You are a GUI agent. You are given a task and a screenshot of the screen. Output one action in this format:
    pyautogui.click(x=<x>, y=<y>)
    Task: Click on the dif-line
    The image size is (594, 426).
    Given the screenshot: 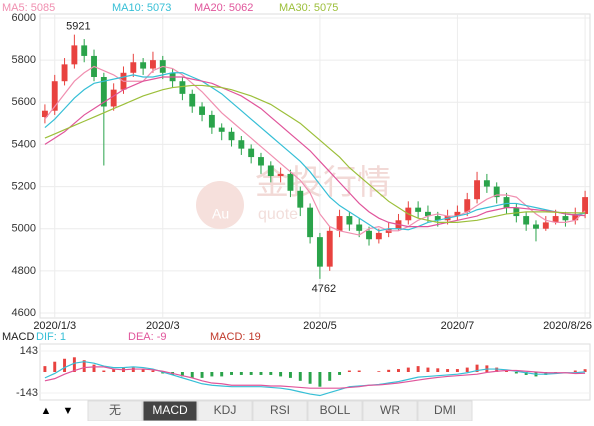 What is the action you would take?
    pyautogui.click(x=315, y=379)
    